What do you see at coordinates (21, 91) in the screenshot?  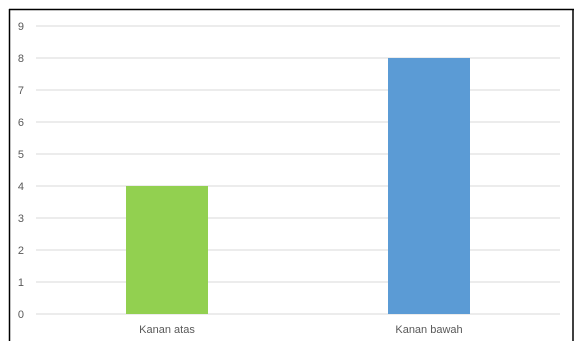 I see `y-tick-label: 7` at bounding box center [21, 91].